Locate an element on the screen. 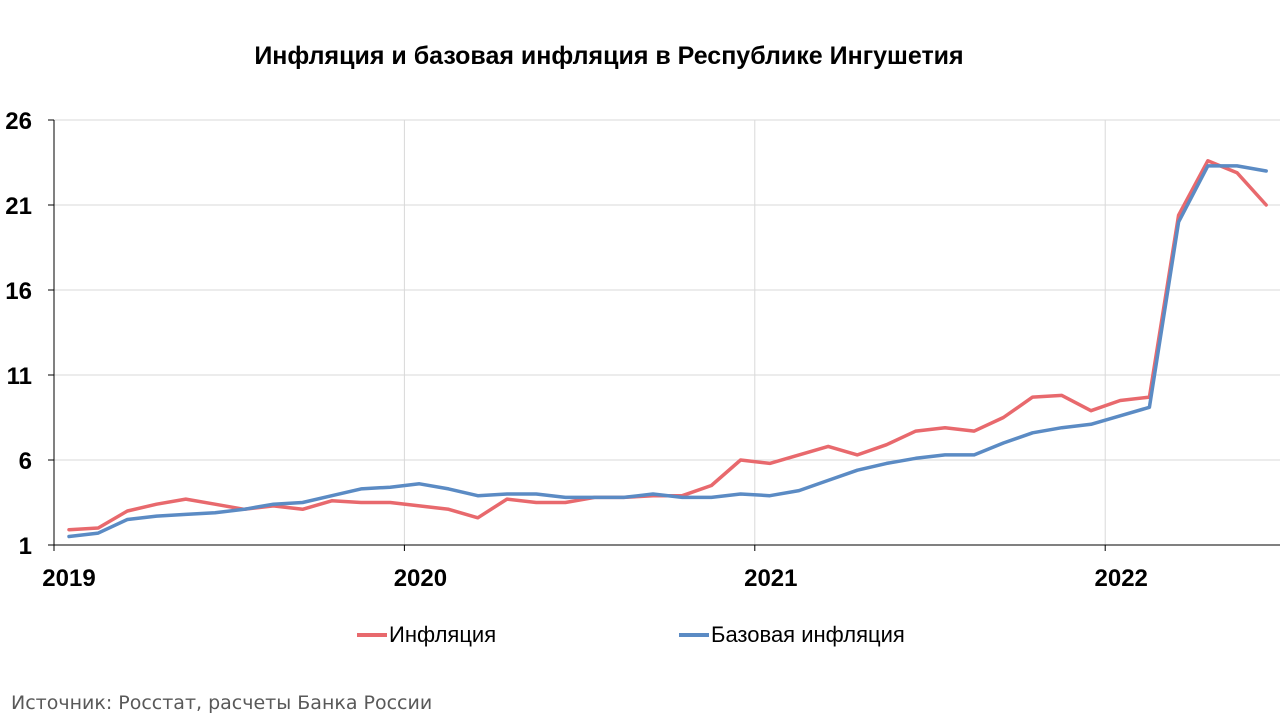 The image size is (1280, 720). legend-label-inflation: Инфляция is located at coordinates (443, 634).